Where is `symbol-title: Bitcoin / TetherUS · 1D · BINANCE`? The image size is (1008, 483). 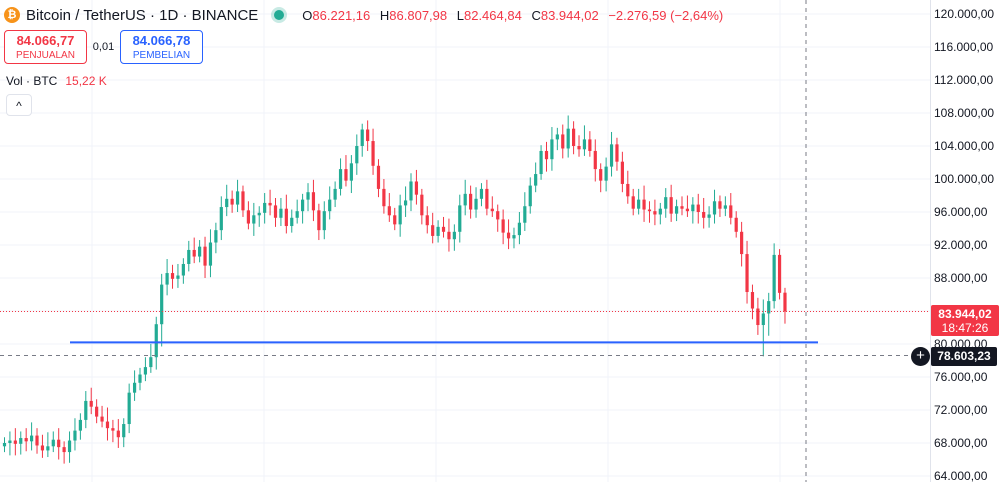 symbol-title: Bitcoin / TetherUS · 1D · BINANCE is located at coordinates (142, 15).